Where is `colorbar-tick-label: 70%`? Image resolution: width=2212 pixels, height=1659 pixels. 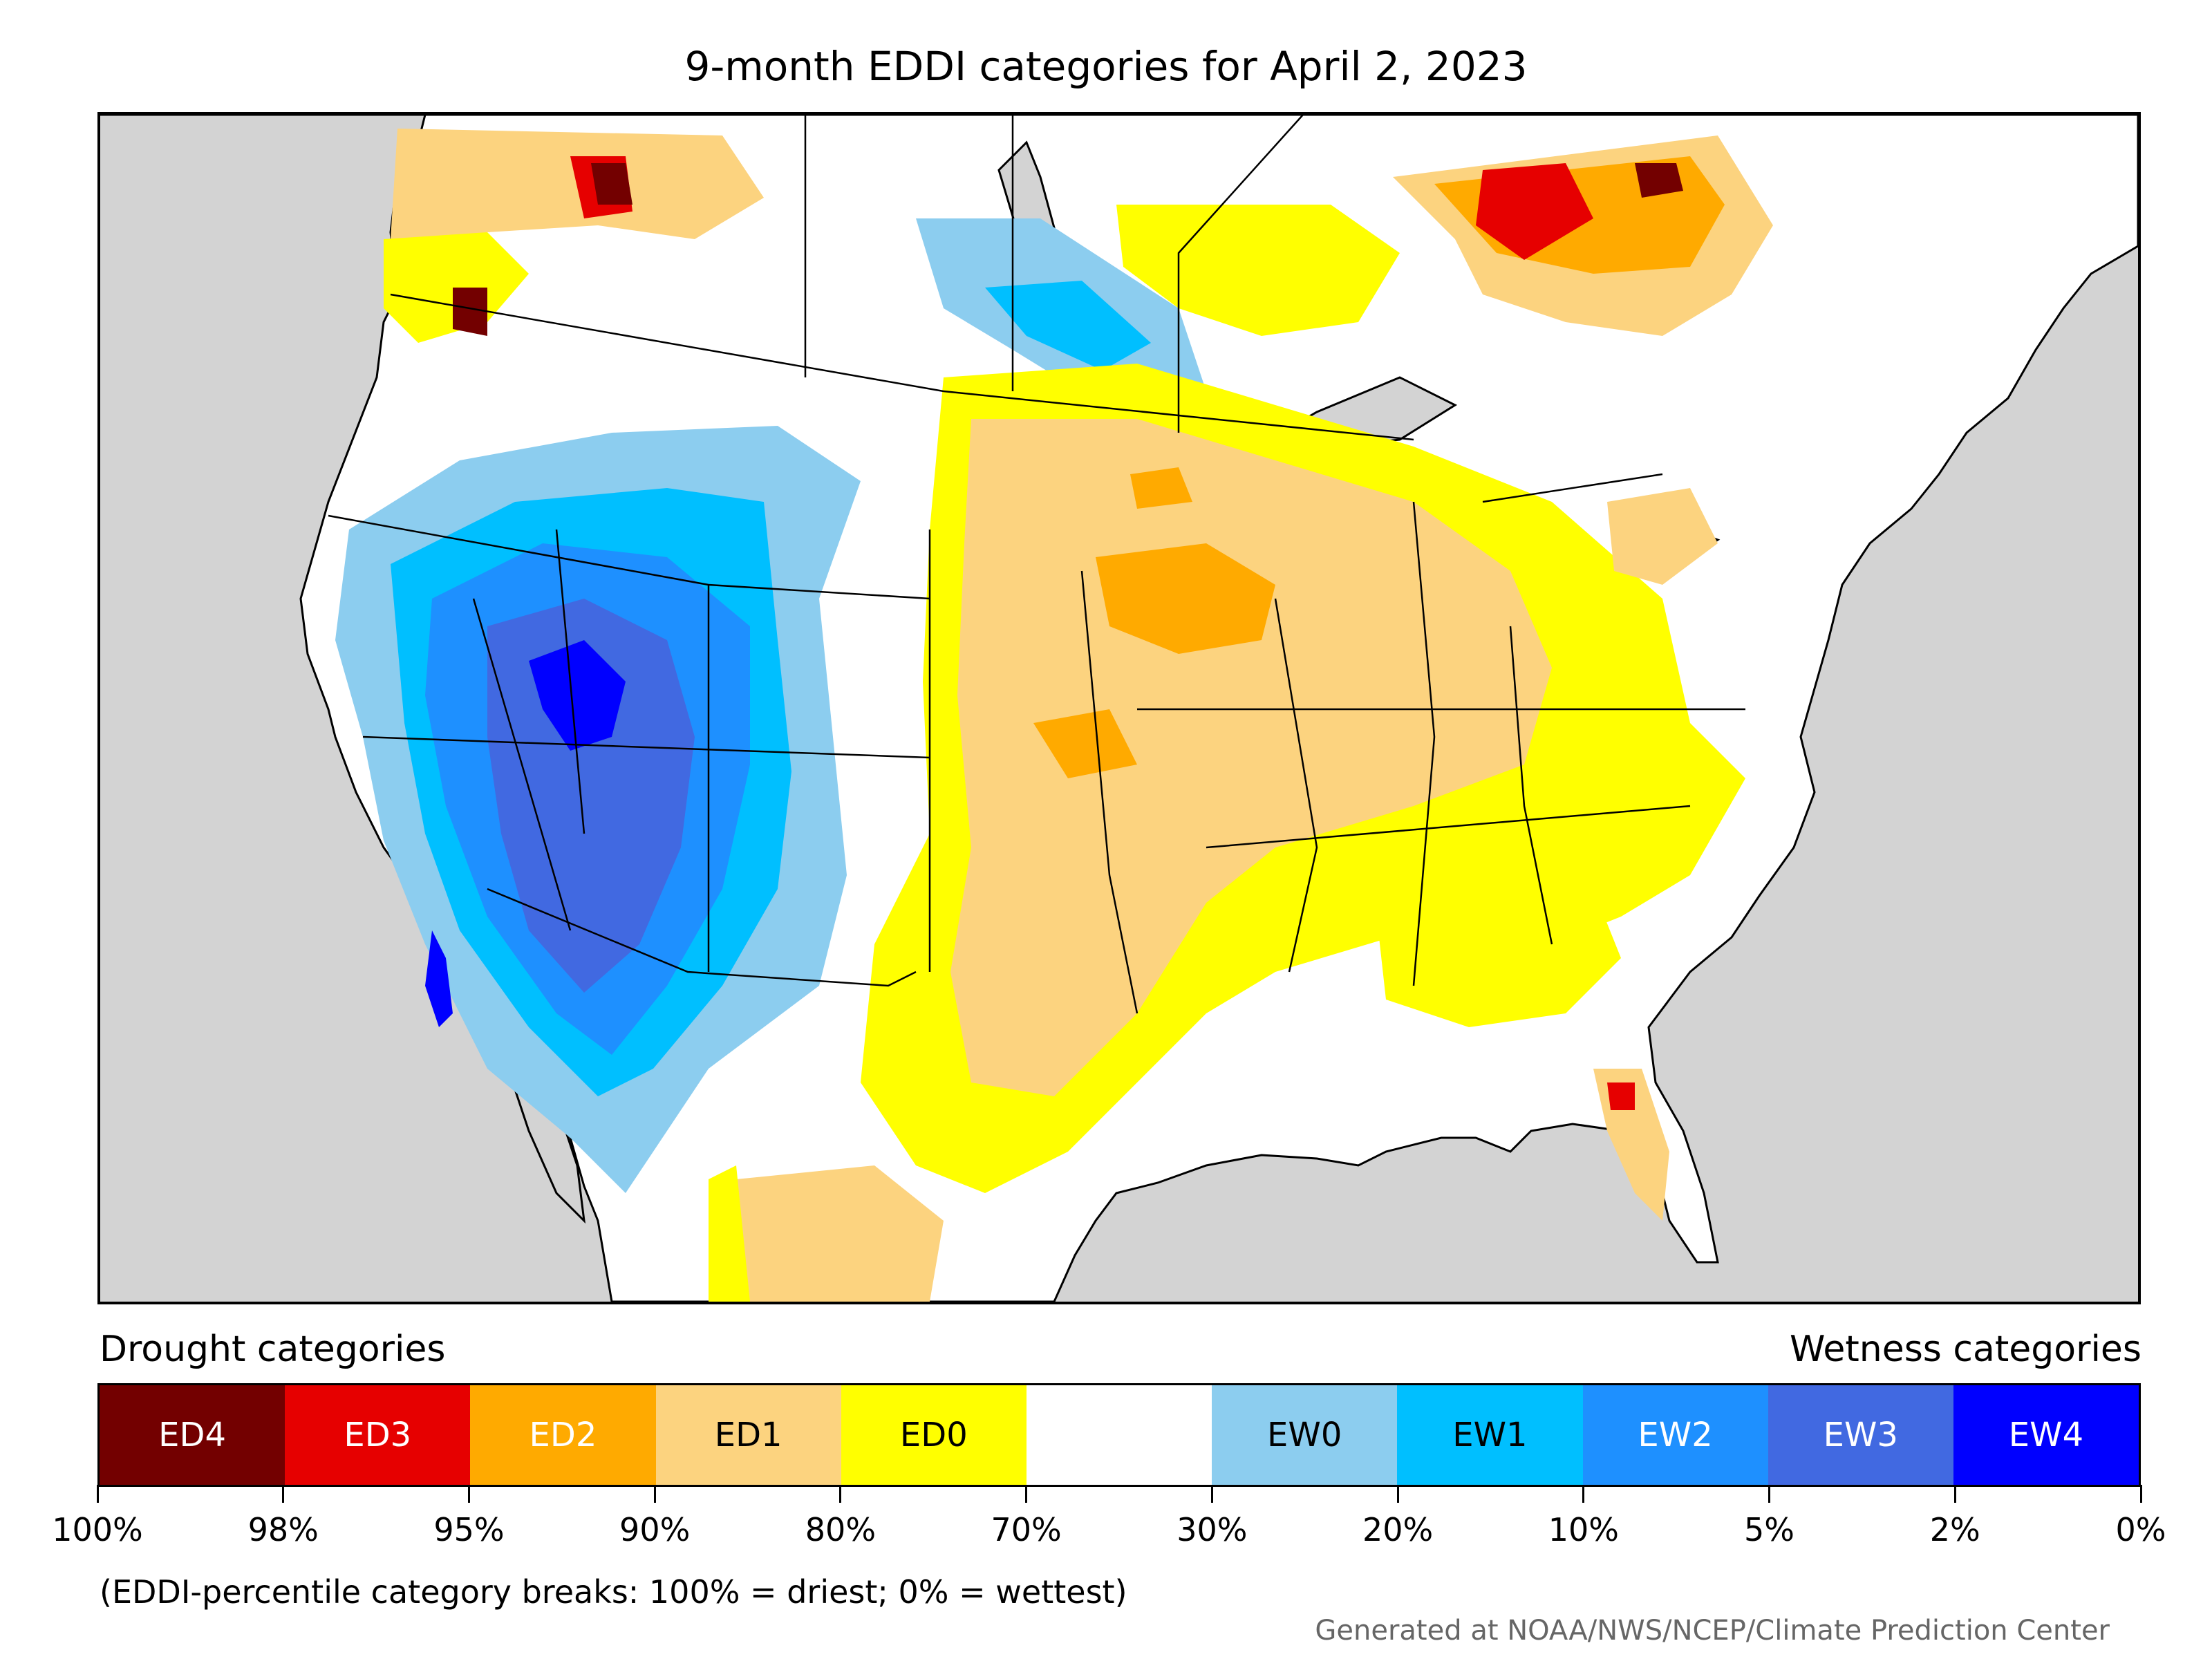
colorbar-tick-label: 70% is located at coordinates (1026, 1530).